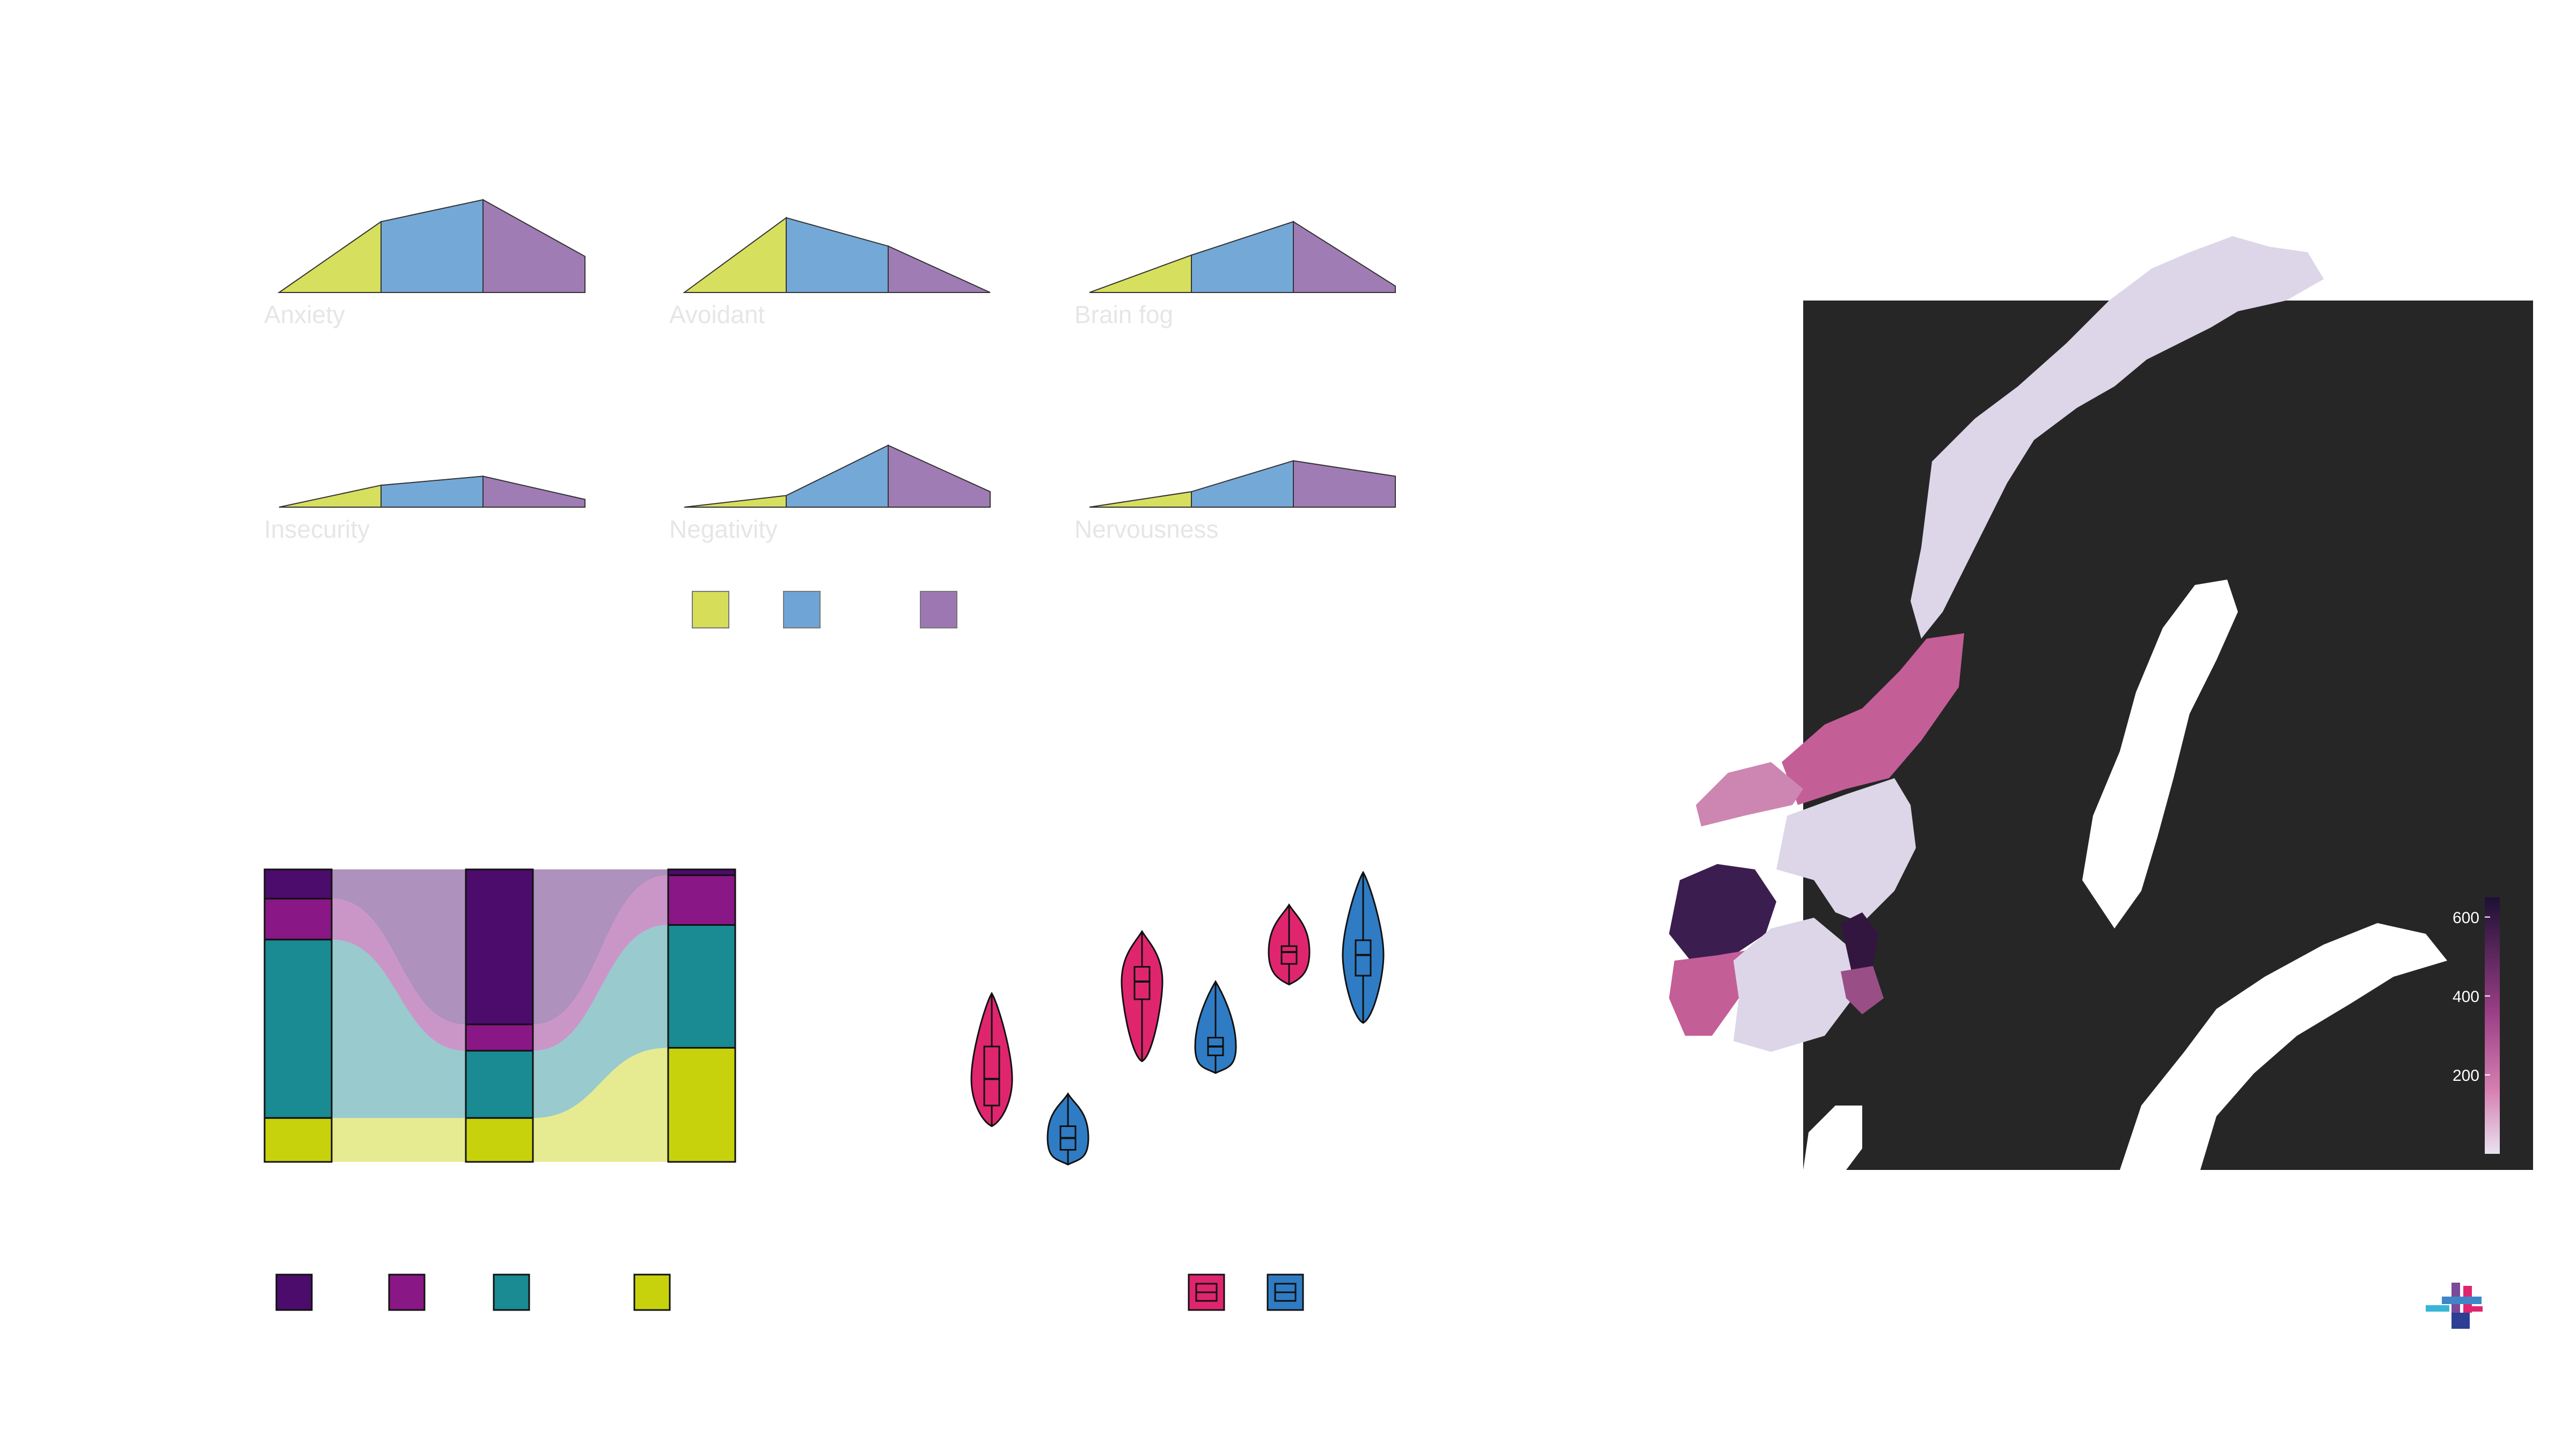 Image resolution: width=2576 pixels, height=1449 pixels. I want to click on alluvial-flows, so click(500, 1015).